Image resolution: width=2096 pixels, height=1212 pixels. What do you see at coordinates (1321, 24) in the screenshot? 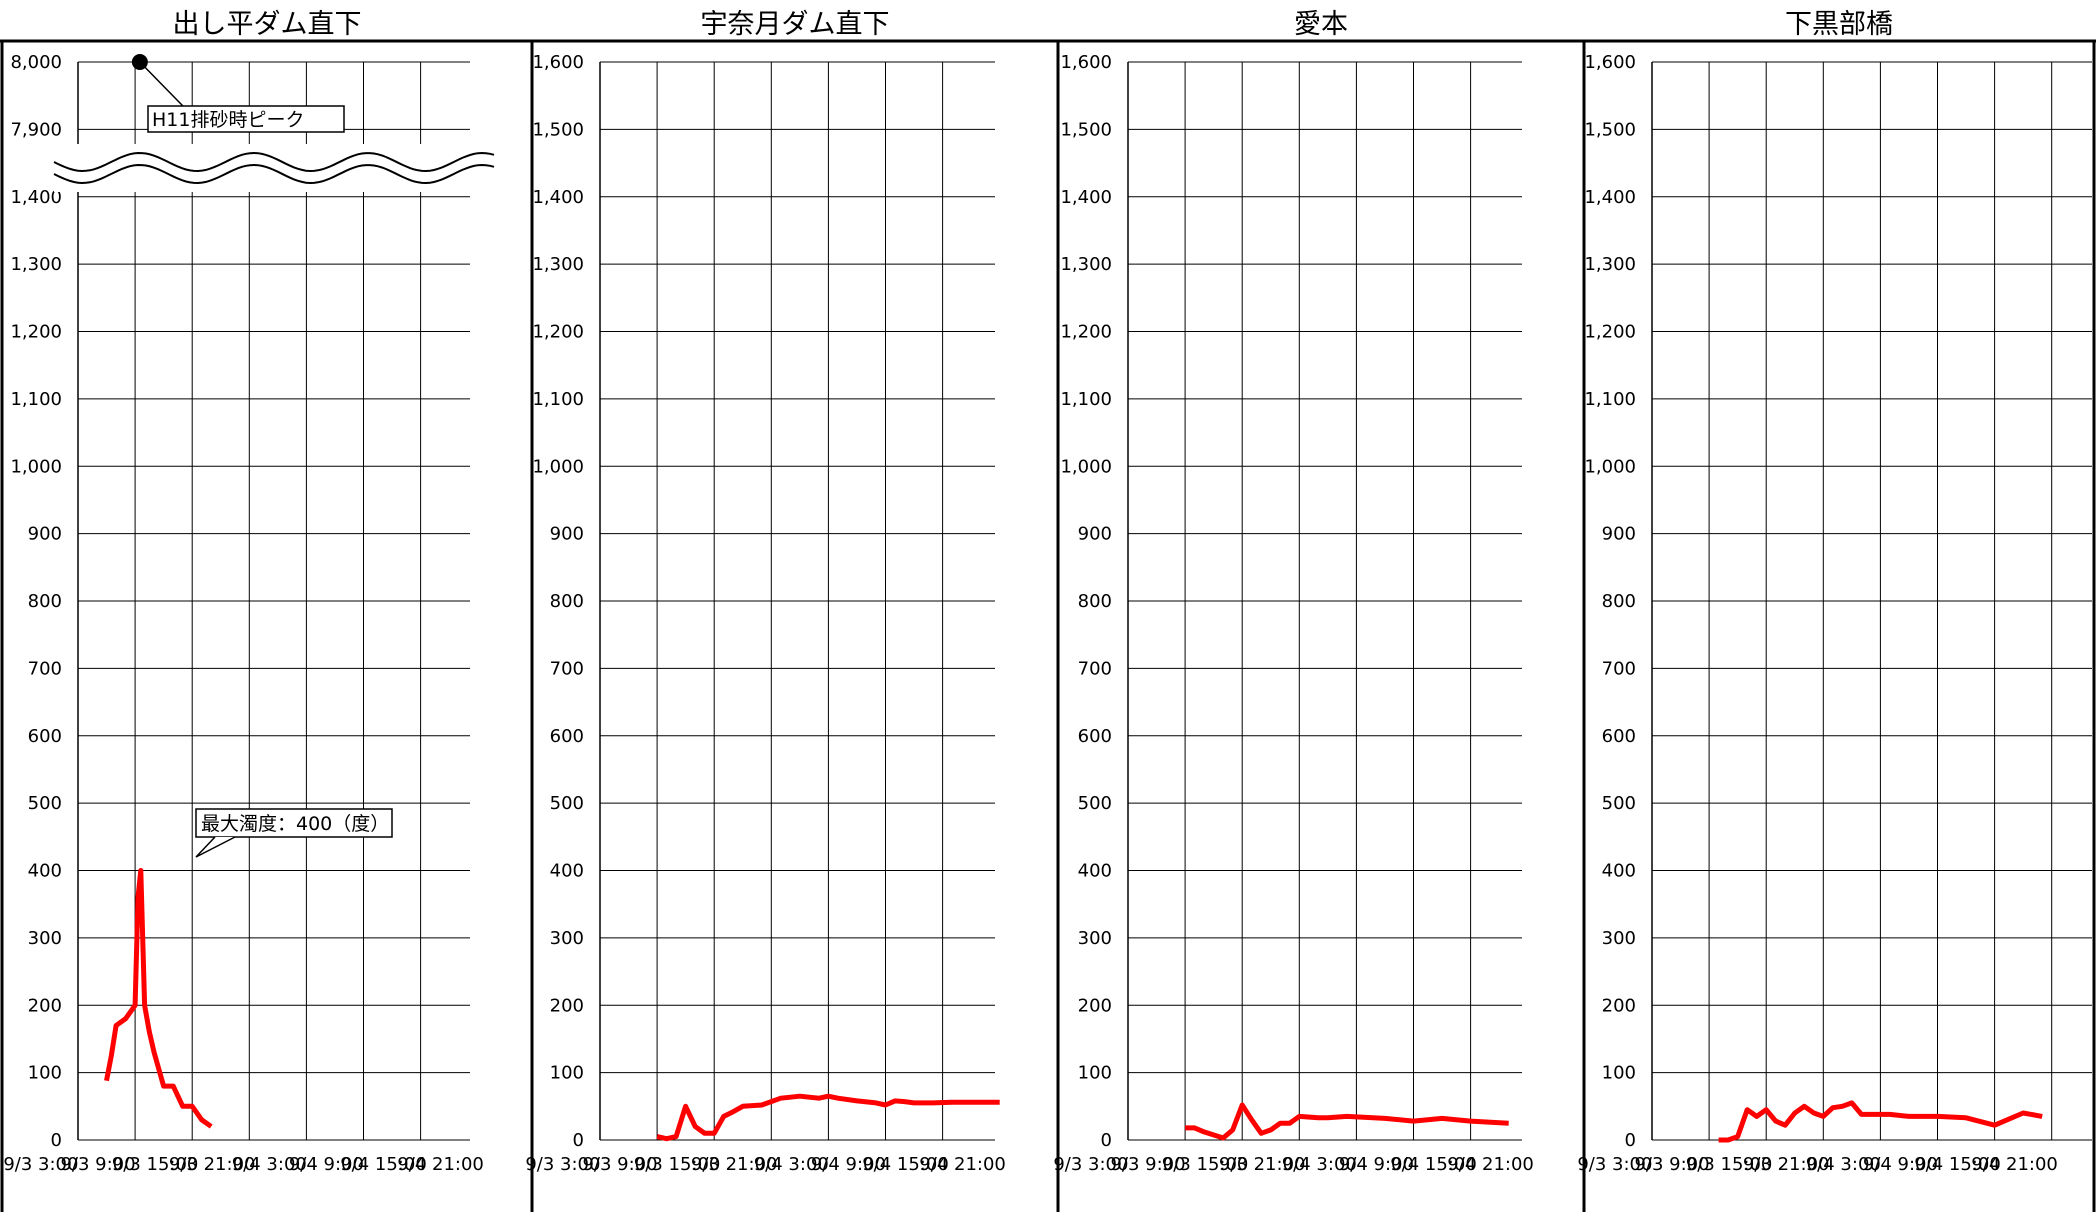
I see `panel-title: 愛本` at bounding box center [1321, 24].